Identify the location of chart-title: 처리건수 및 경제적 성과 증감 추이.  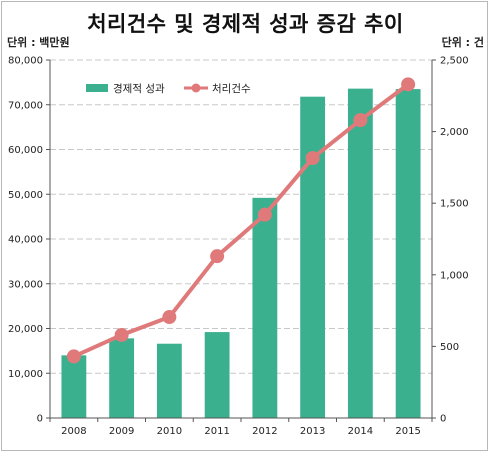
(245, 24).